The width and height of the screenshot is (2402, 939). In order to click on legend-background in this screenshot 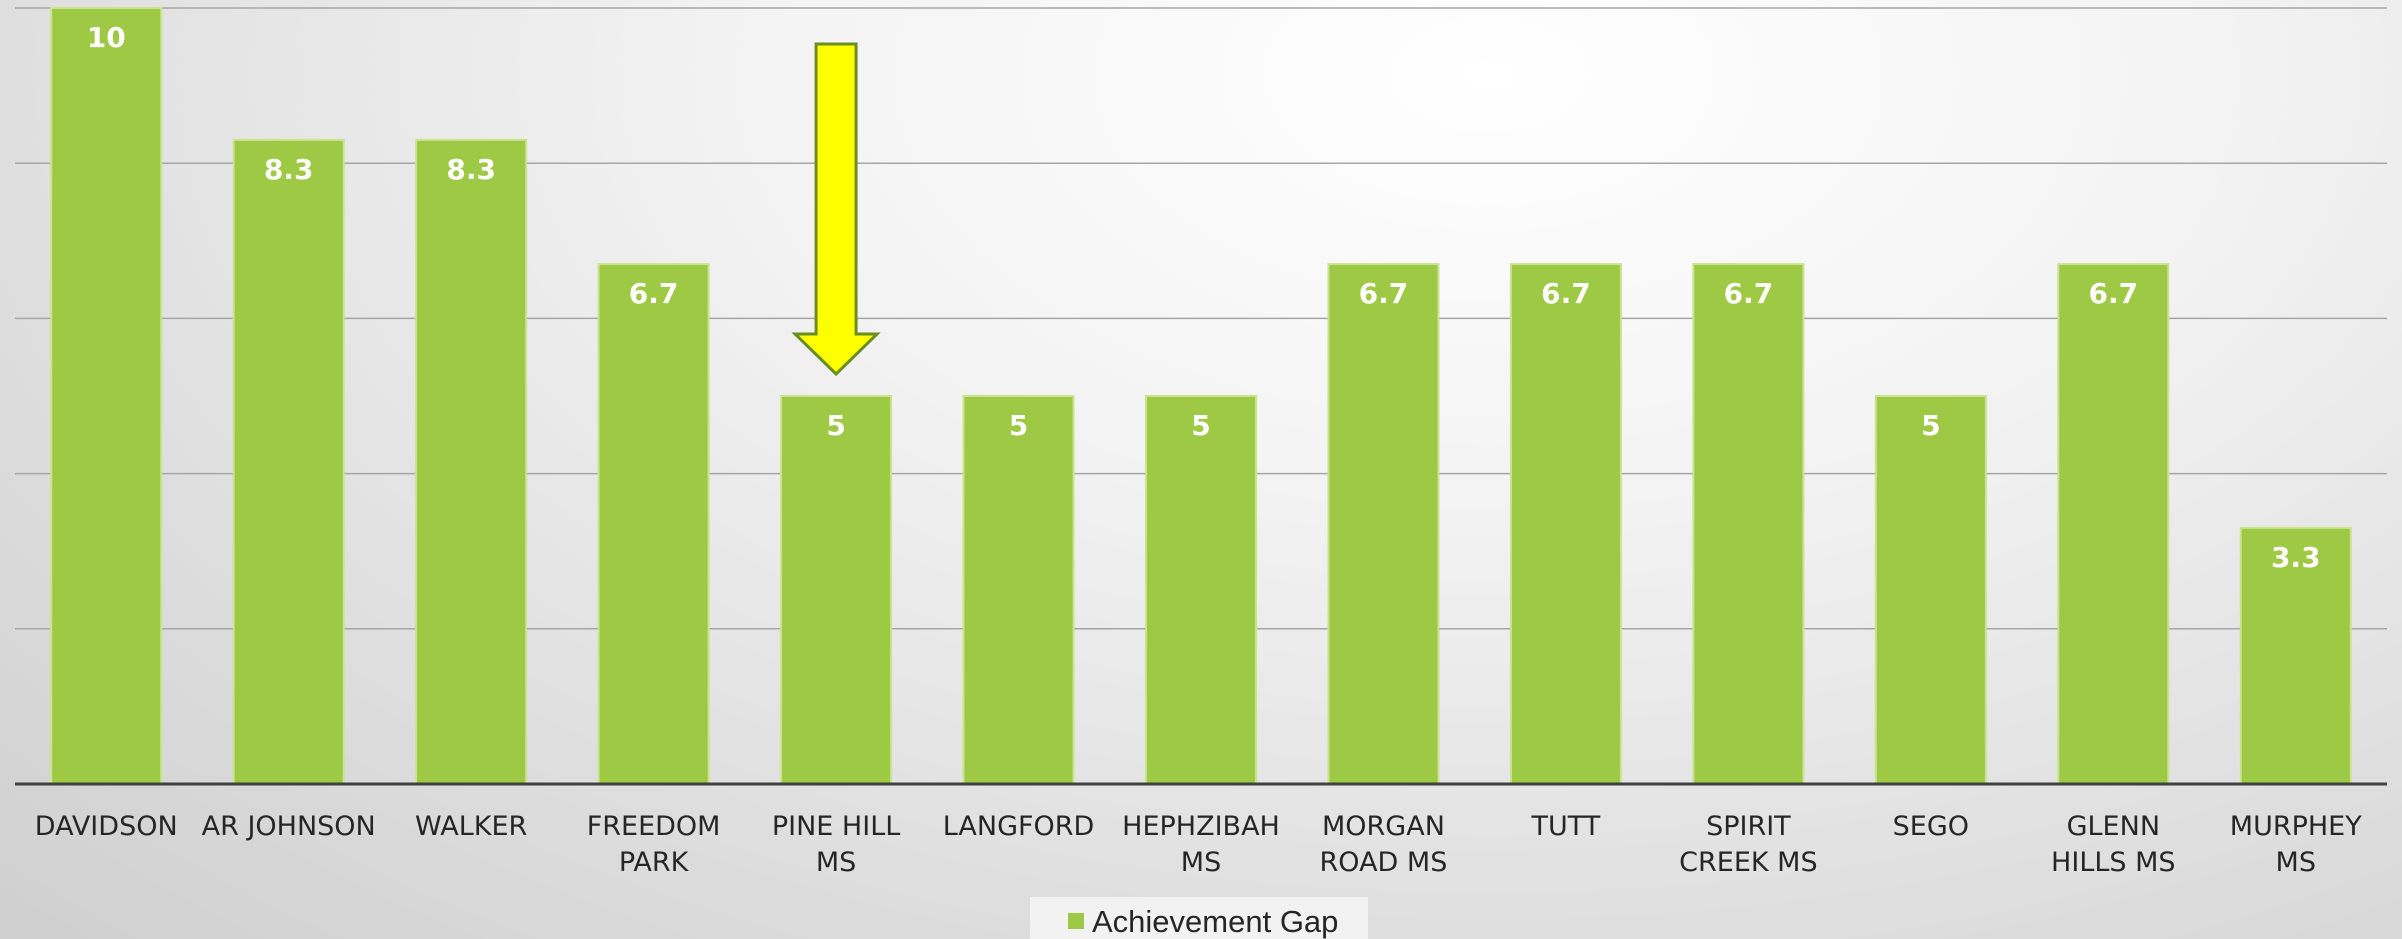, I will do `click(1199, 918)`.